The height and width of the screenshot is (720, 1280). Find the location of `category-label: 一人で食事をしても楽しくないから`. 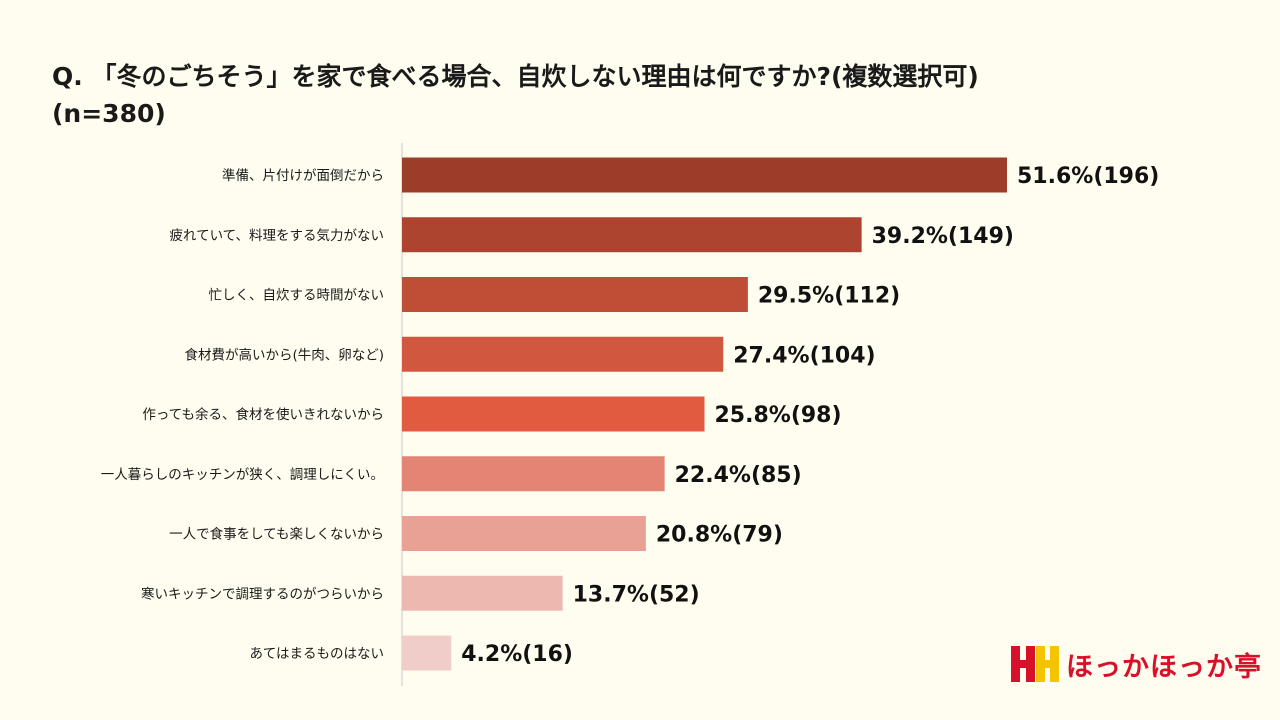

category-label: 一人で食事をしても楽しくないから is located at coordinates (276, 534).